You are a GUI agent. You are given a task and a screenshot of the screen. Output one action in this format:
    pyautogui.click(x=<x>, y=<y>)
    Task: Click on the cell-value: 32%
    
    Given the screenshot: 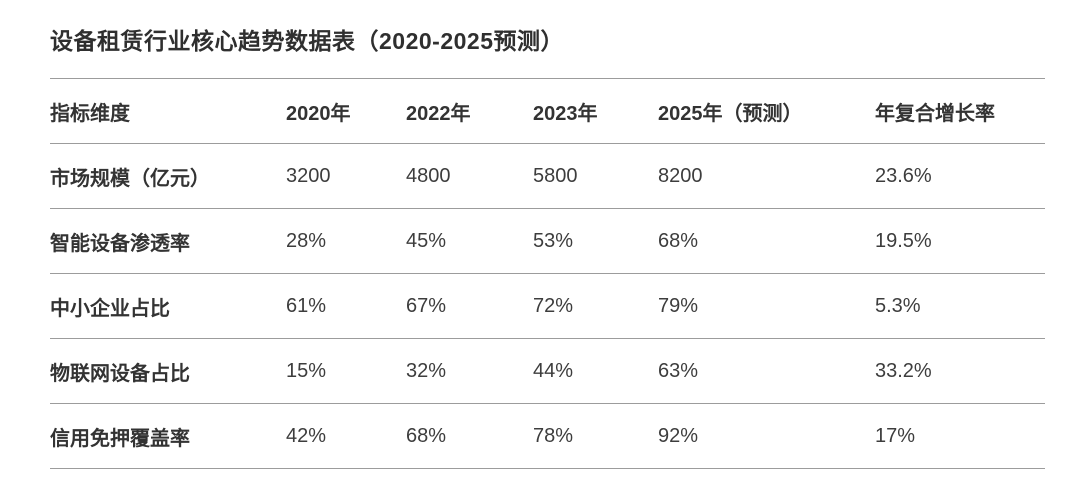 What is the action you would take?
    pyautogui.click(x=469, y=371)
    